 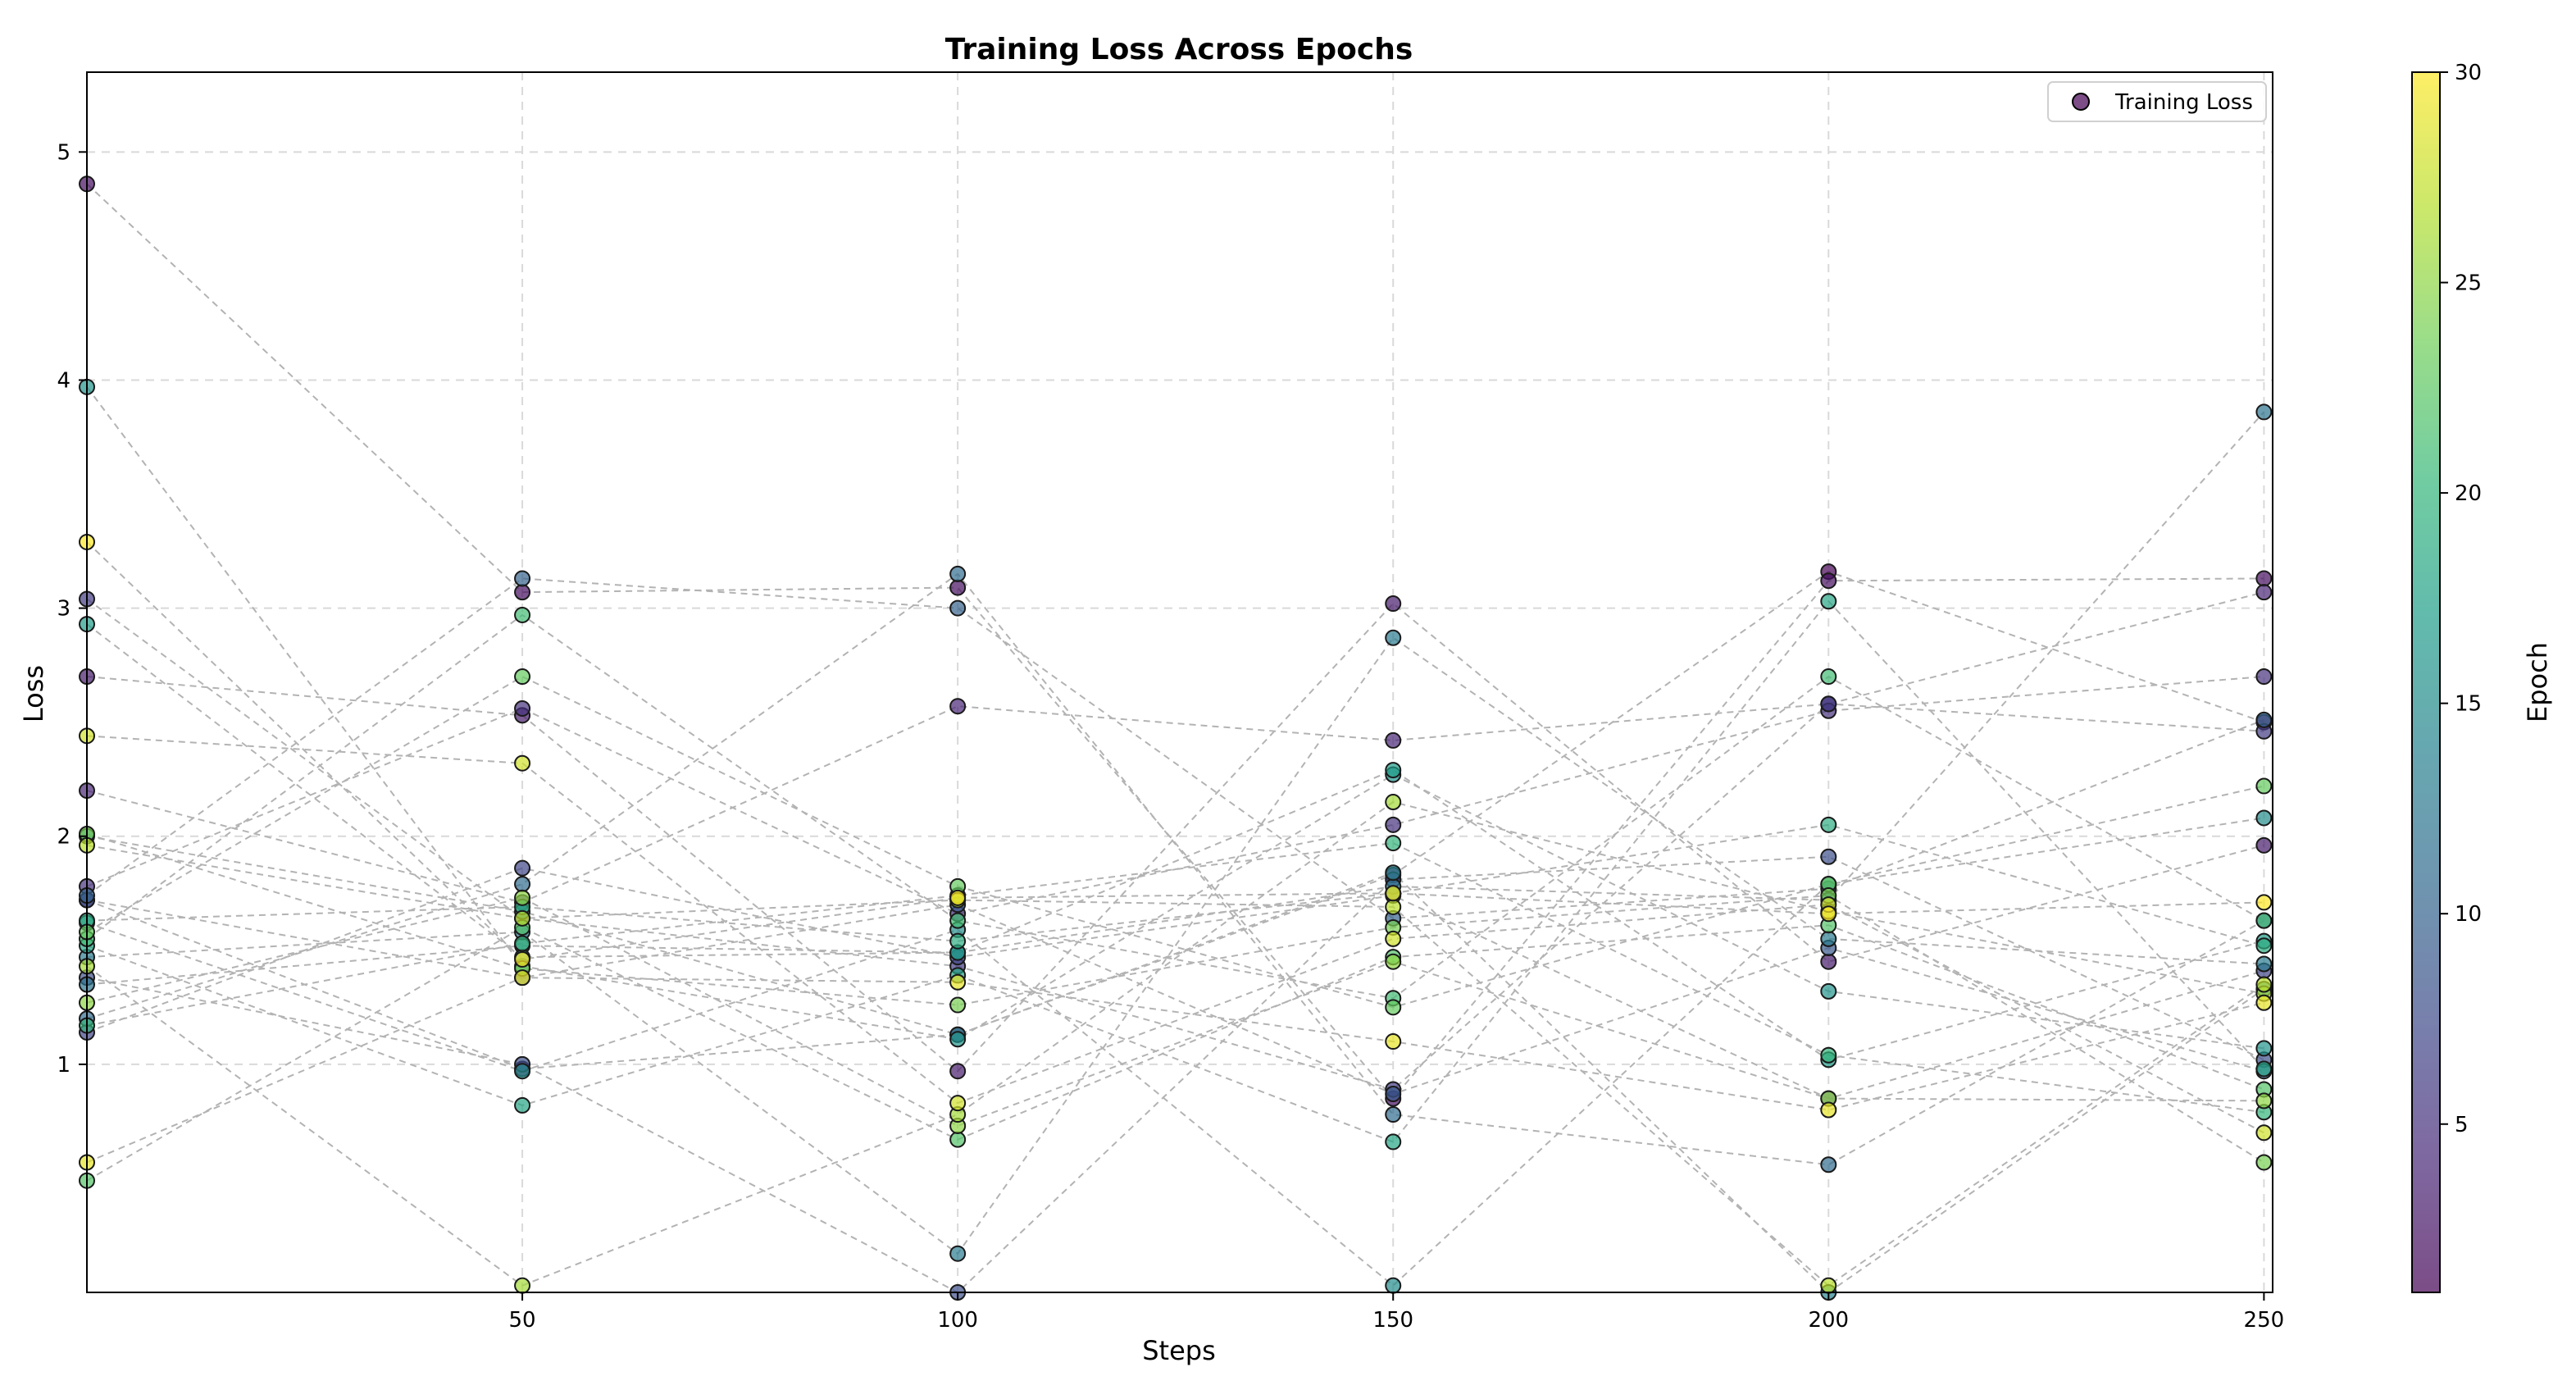 What do you see at coordinates (2469, 914) in the screenshot?
I see `colorbar-tick-label: 10` at bounding box center [2469, 914].